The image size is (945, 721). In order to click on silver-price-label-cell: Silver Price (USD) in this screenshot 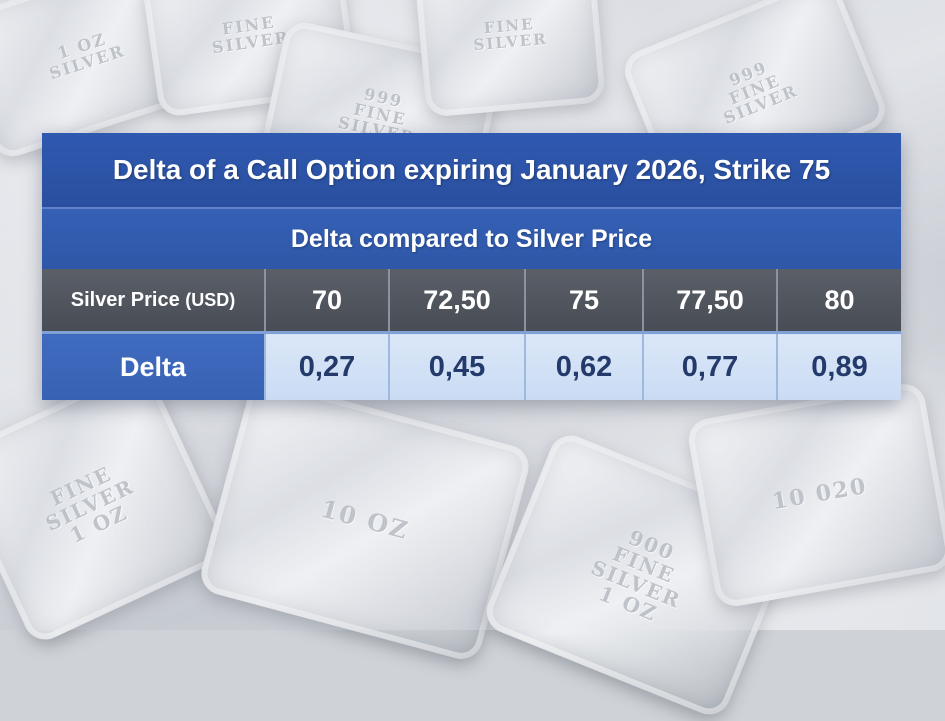, I will do `click(153, 301)`.